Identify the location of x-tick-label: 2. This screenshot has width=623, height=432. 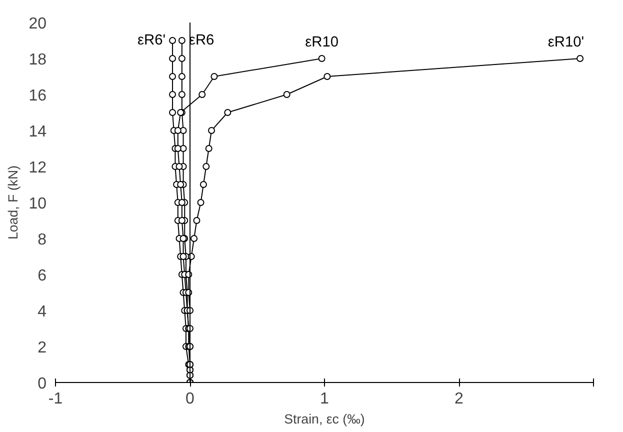
(459, 399).